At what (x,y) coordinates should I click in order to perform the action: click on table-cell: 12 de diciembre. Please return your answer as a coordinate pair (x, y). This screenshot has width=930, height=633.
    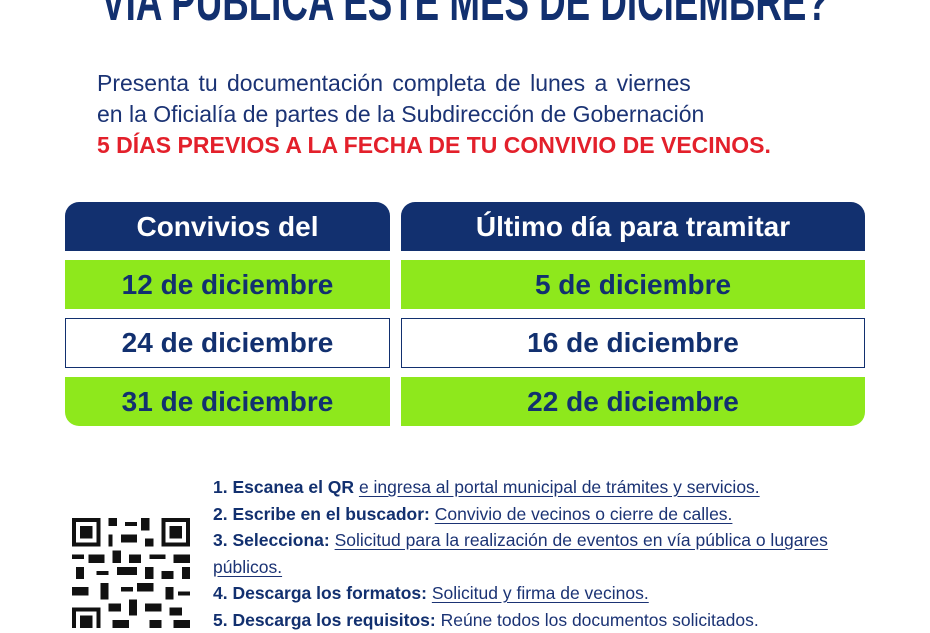
    Looking at the image, I should click on (227, 284).